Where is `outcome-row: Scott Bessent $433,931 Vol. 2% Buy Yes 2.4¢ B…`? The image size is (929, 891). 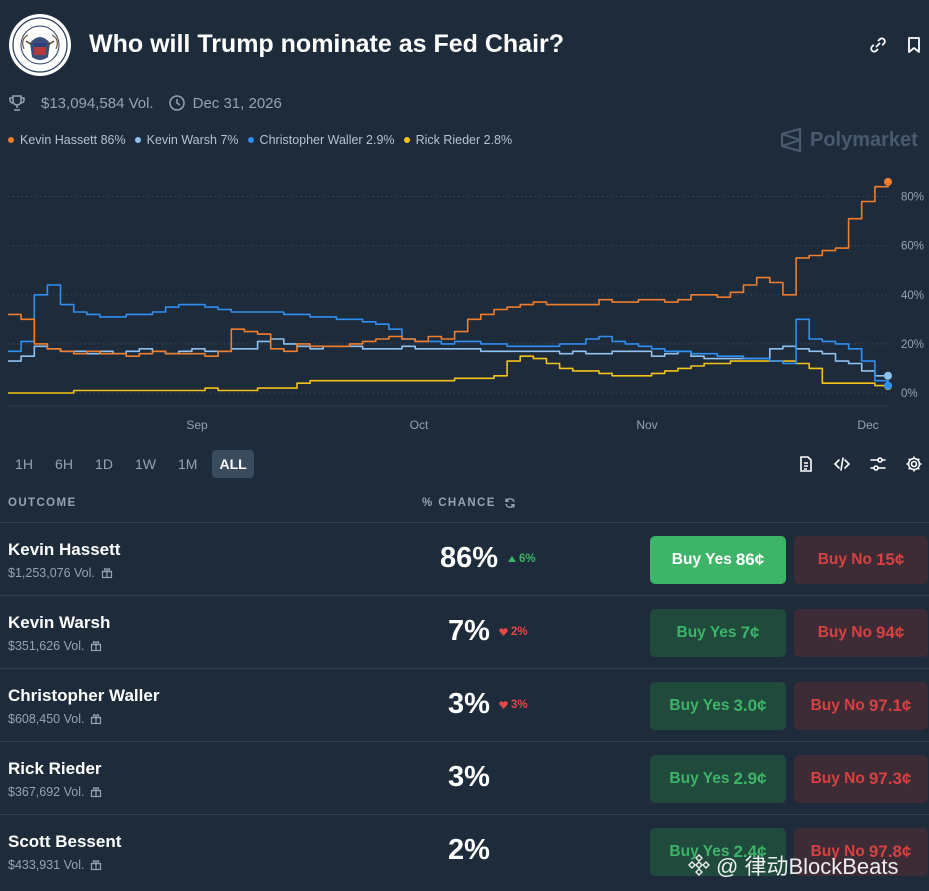
outcome-row: Scott Bessent $433,931 Vol. 2% Buy Yes 2.4¢ B… is located at coordinates (464, 850).